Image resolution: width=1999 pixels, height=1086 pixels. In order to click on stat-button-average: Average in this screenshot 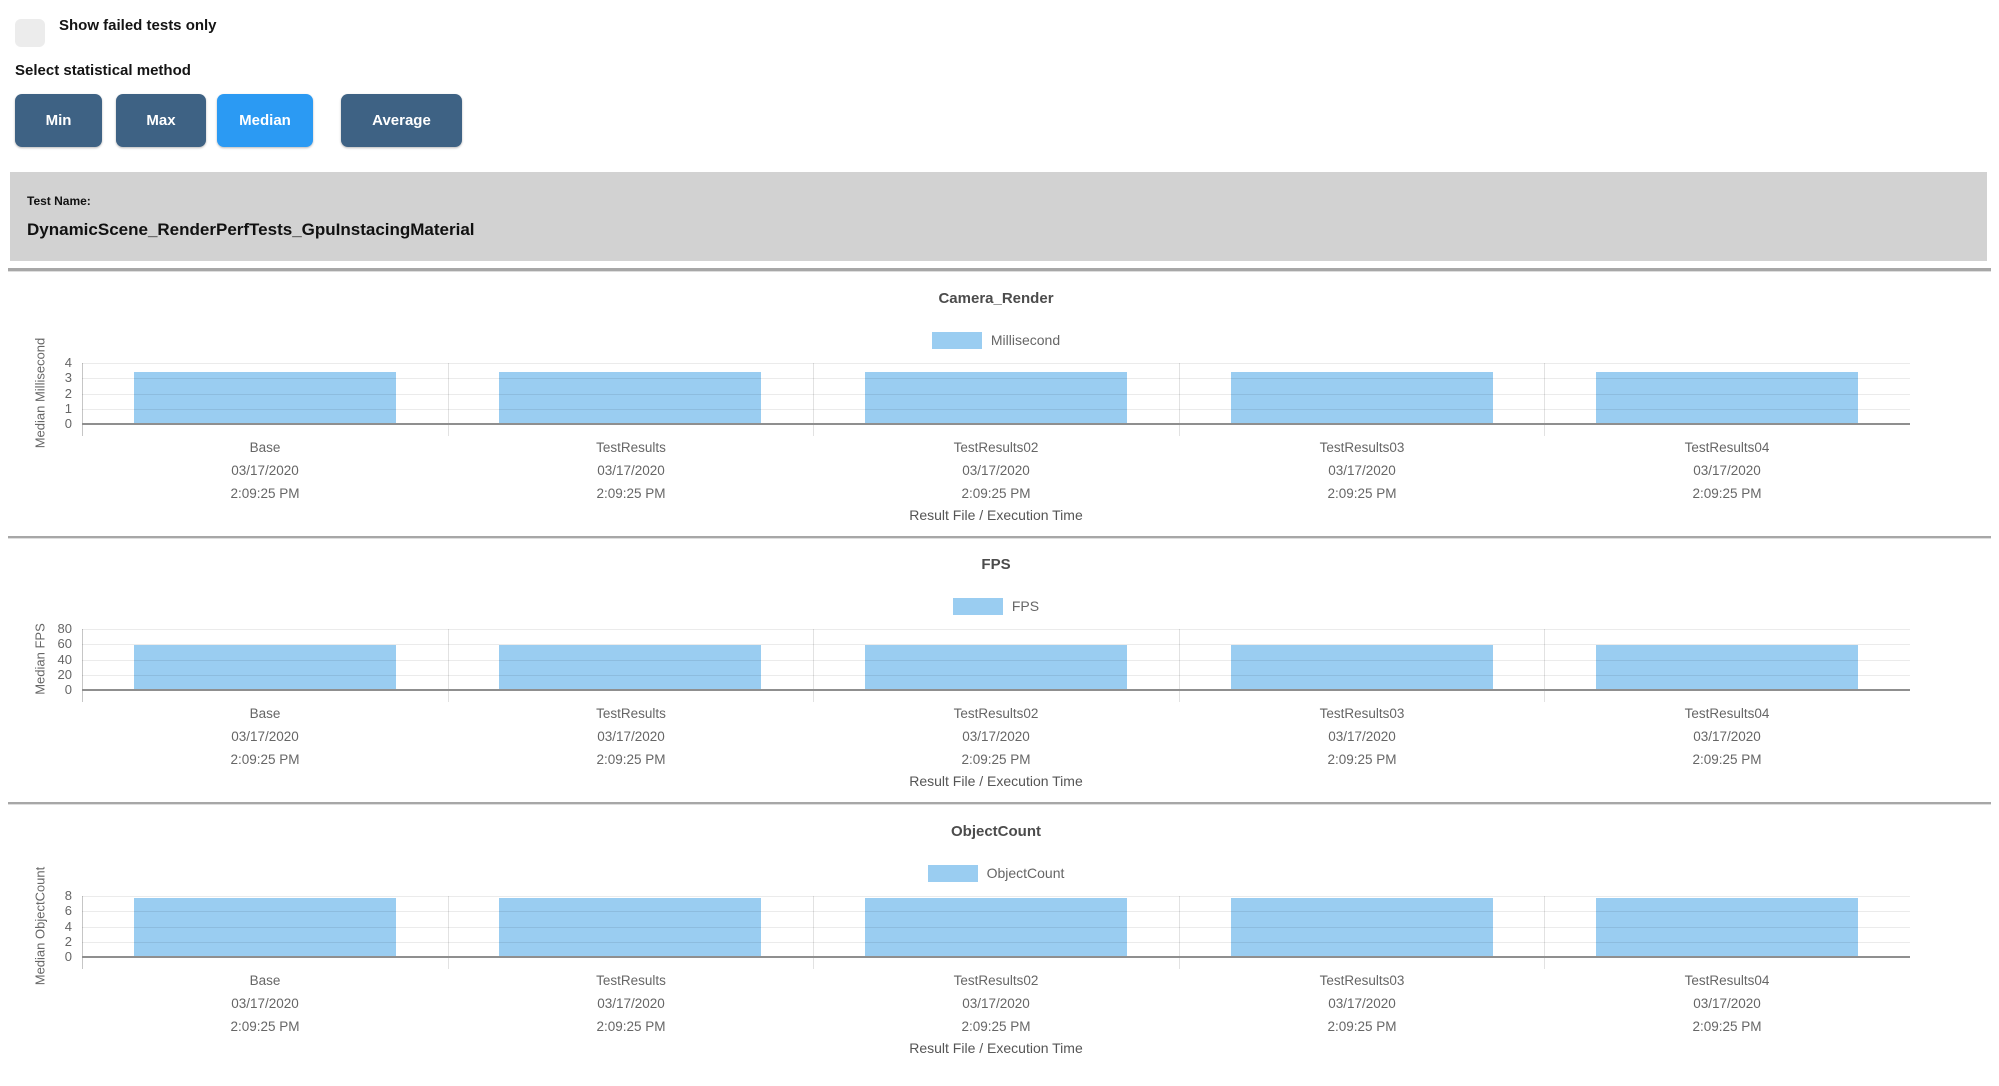, I will do `click(401, 120)`.